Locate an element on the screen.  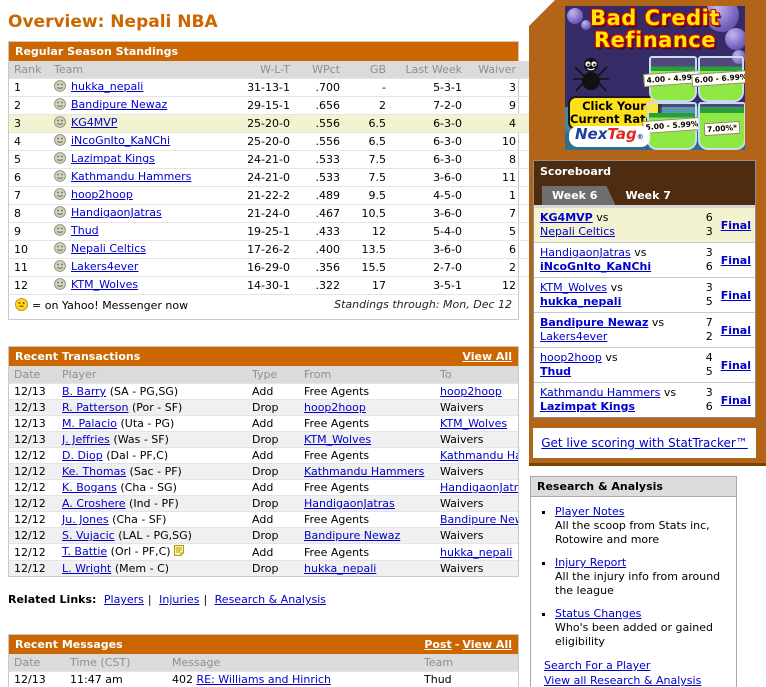
to-cell: Waivers is located at coordinates (476, 472).